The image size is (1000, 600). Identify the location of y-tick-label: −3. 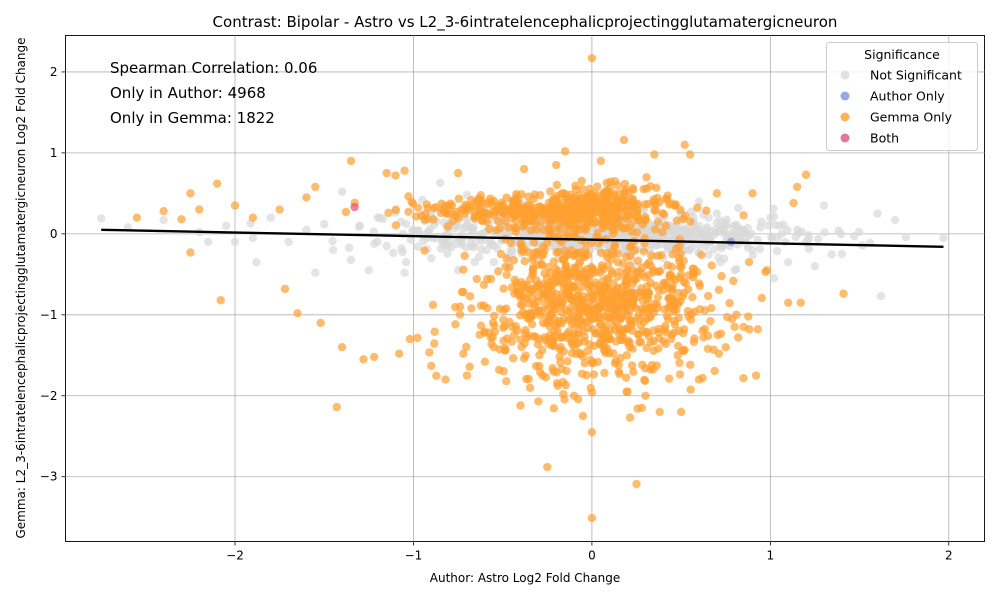
(49, 477).